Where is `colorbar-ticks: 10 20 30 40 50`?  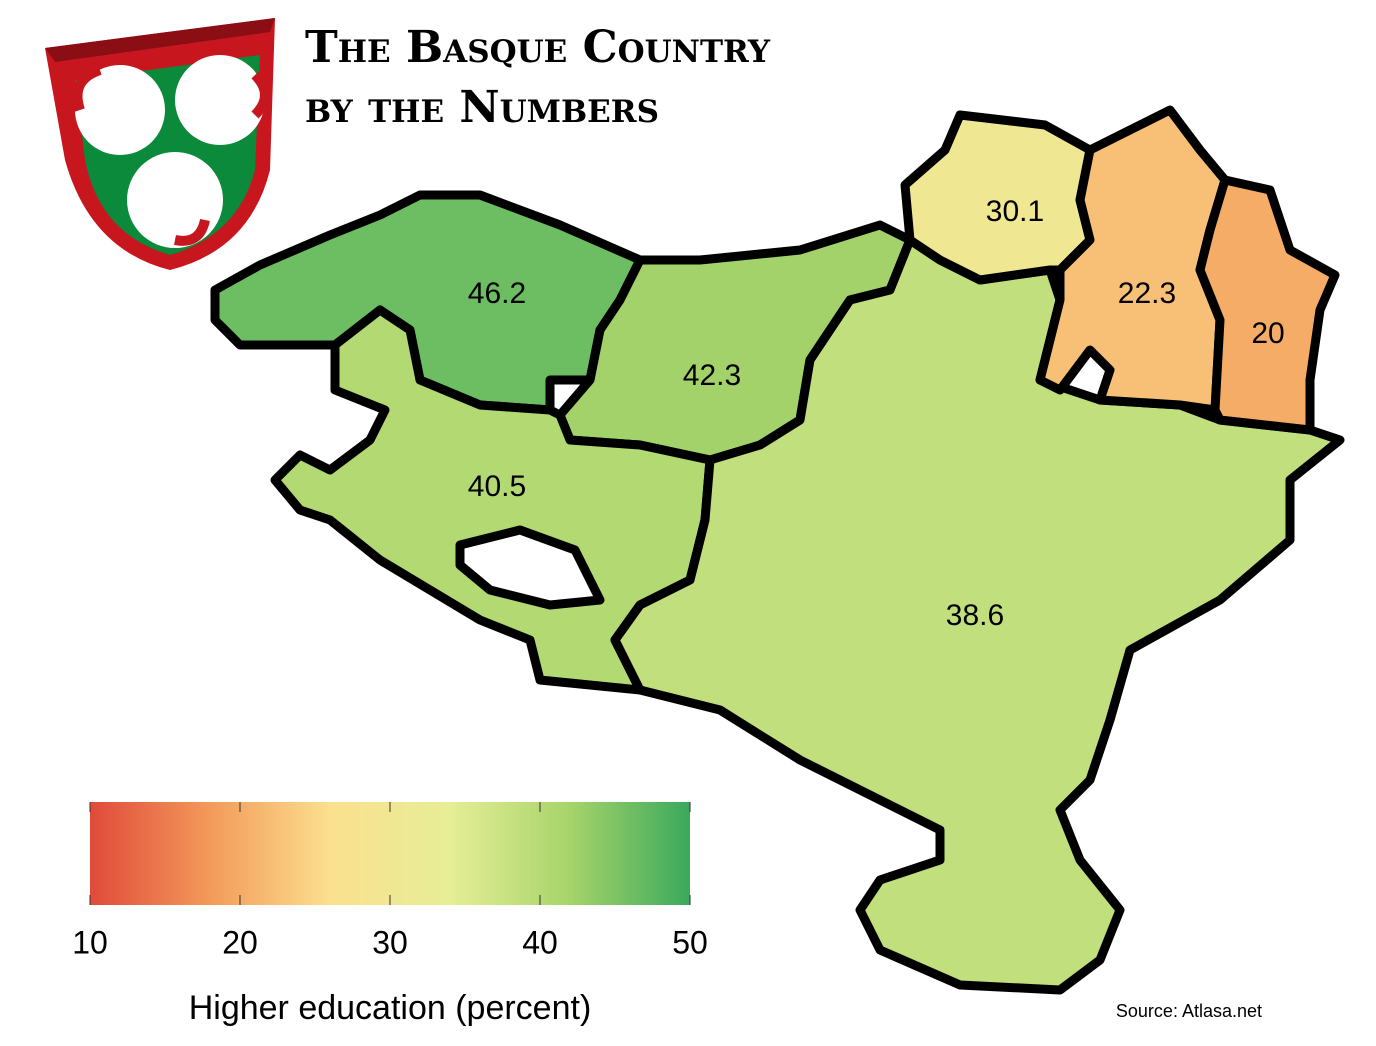 colorbar-ticks: 10 20 30 40 50 is located at coordinates (390, 881).